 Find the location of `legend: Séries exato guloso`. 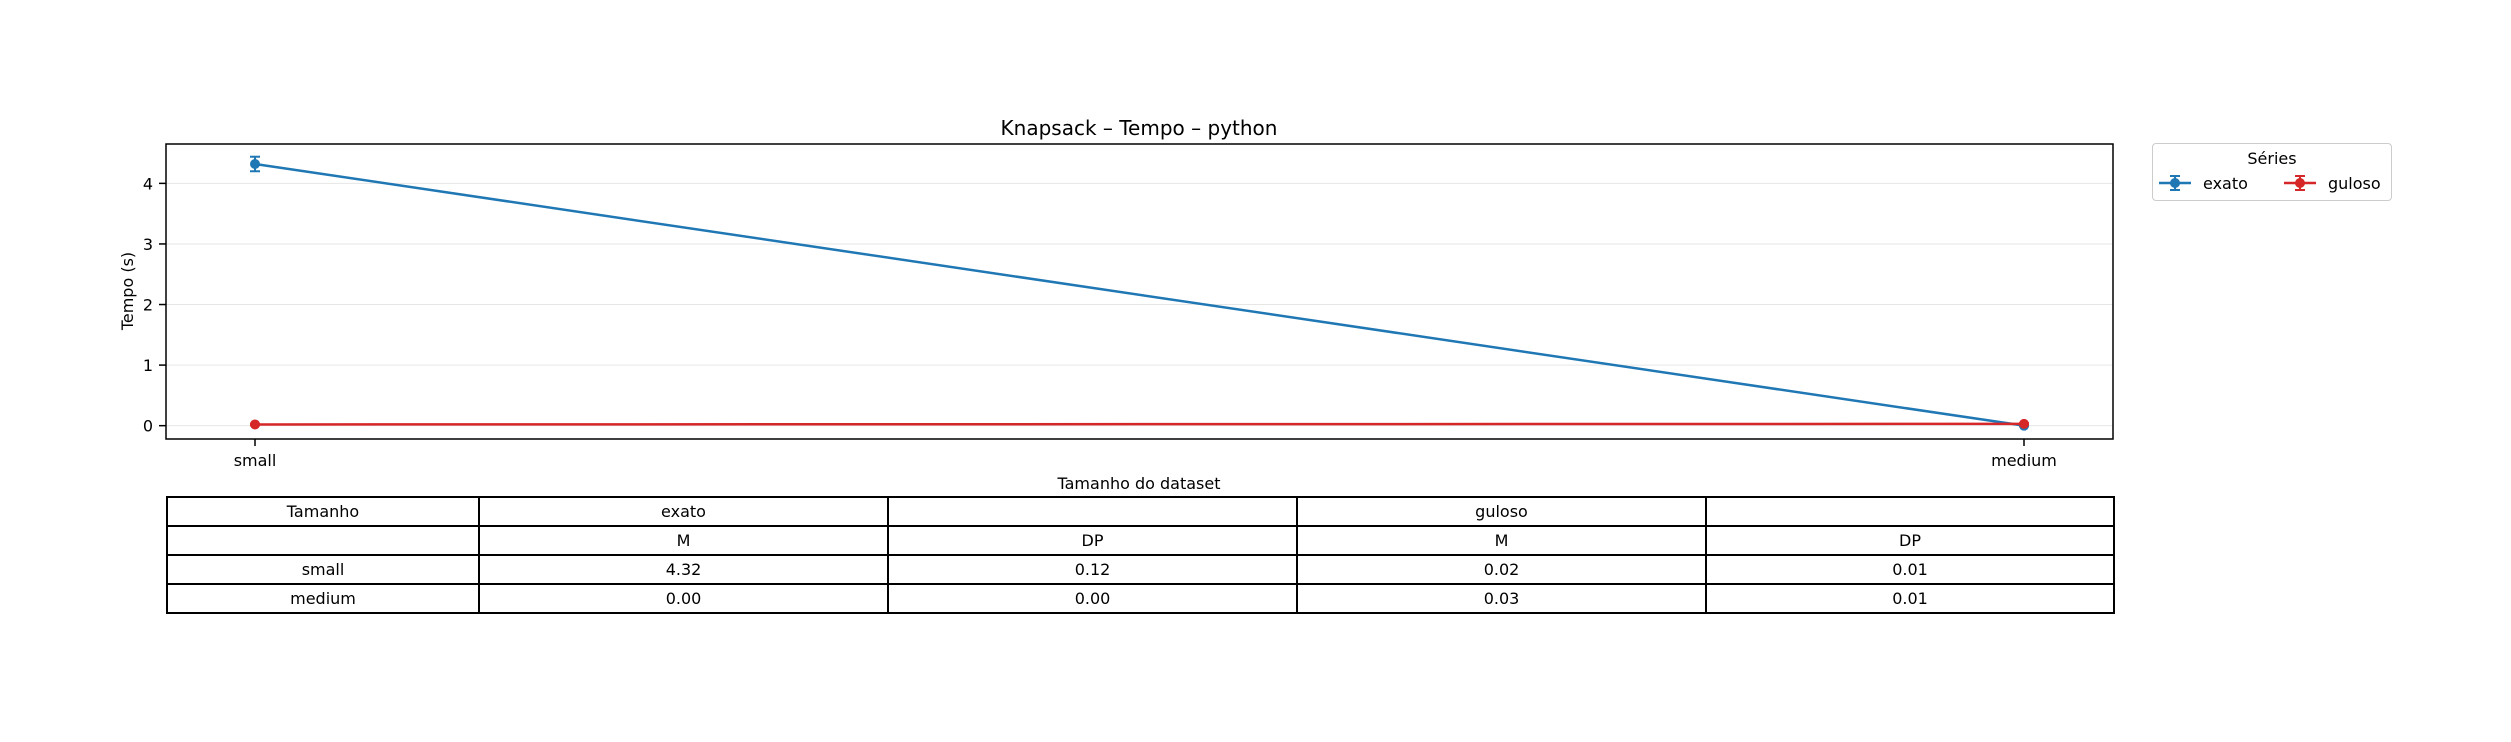

legend: Séries exato guloso is located at coordinates (2272, 172).